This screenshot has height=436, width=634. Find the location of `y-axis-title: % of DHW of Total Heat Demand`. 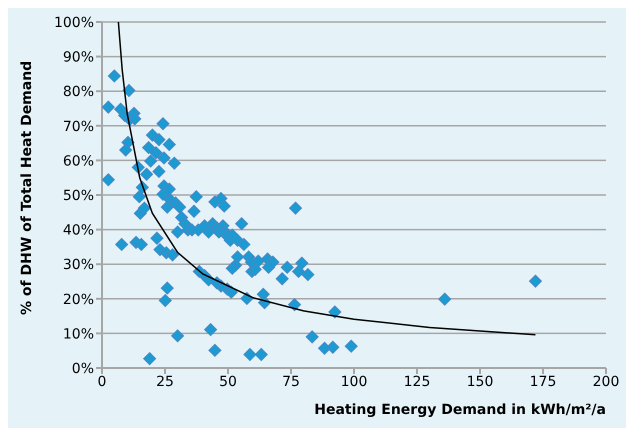

y-axis-title: % of DHW of Total Heat Demand is located at coordinates (26, 187).